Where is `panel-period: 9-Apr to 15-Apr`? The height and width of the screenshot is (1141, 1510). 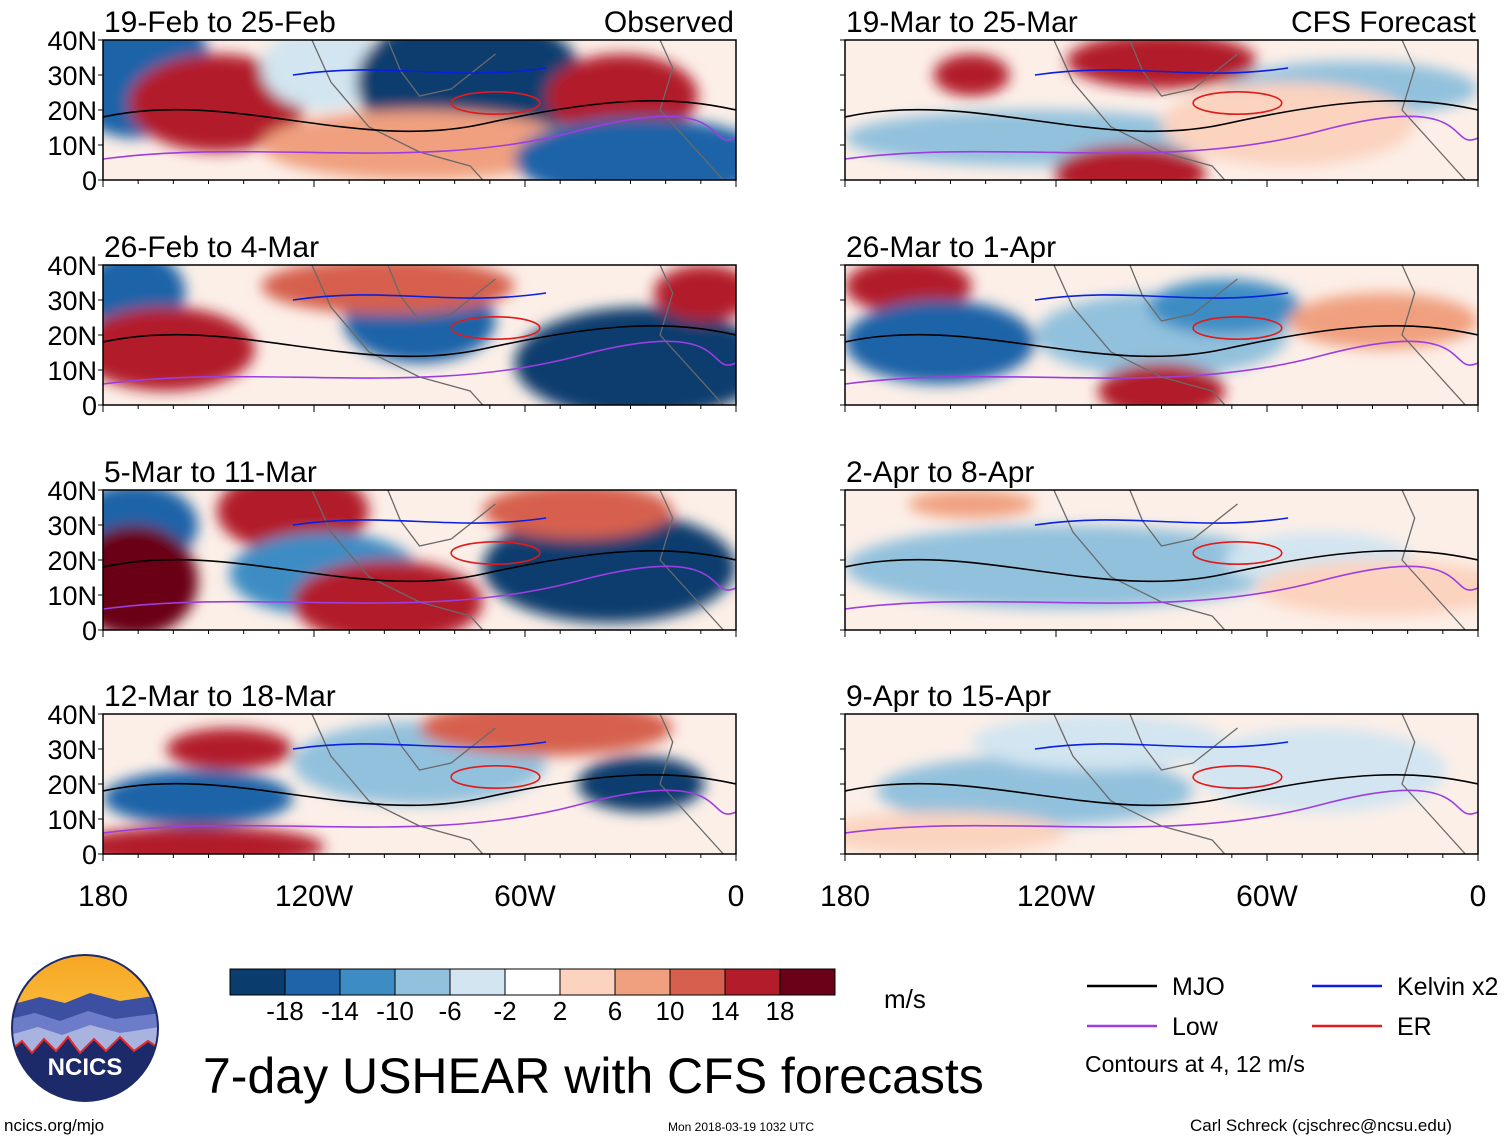 panel-period: 9-Apr to 15-Apr is located at coordinates (948, 696).